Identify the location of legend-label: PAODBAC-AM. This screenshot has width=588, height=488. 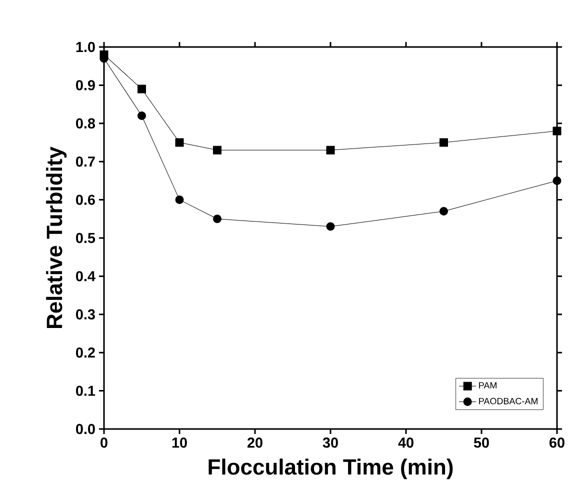
(508, 401).